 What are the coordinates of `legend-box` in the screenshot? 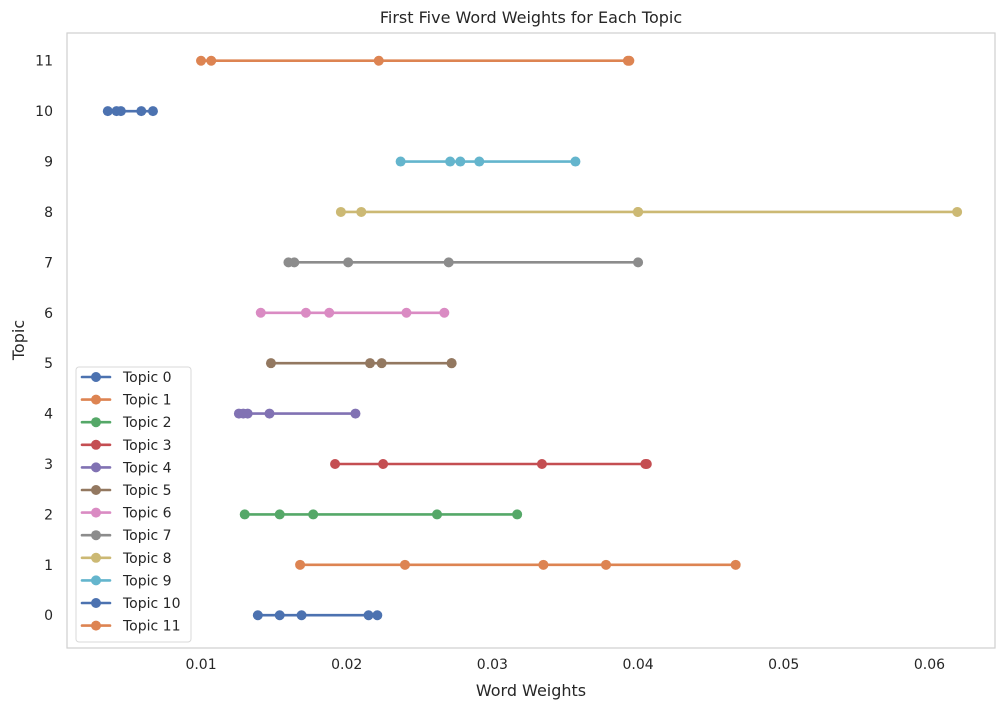 It's located at (133, 504).